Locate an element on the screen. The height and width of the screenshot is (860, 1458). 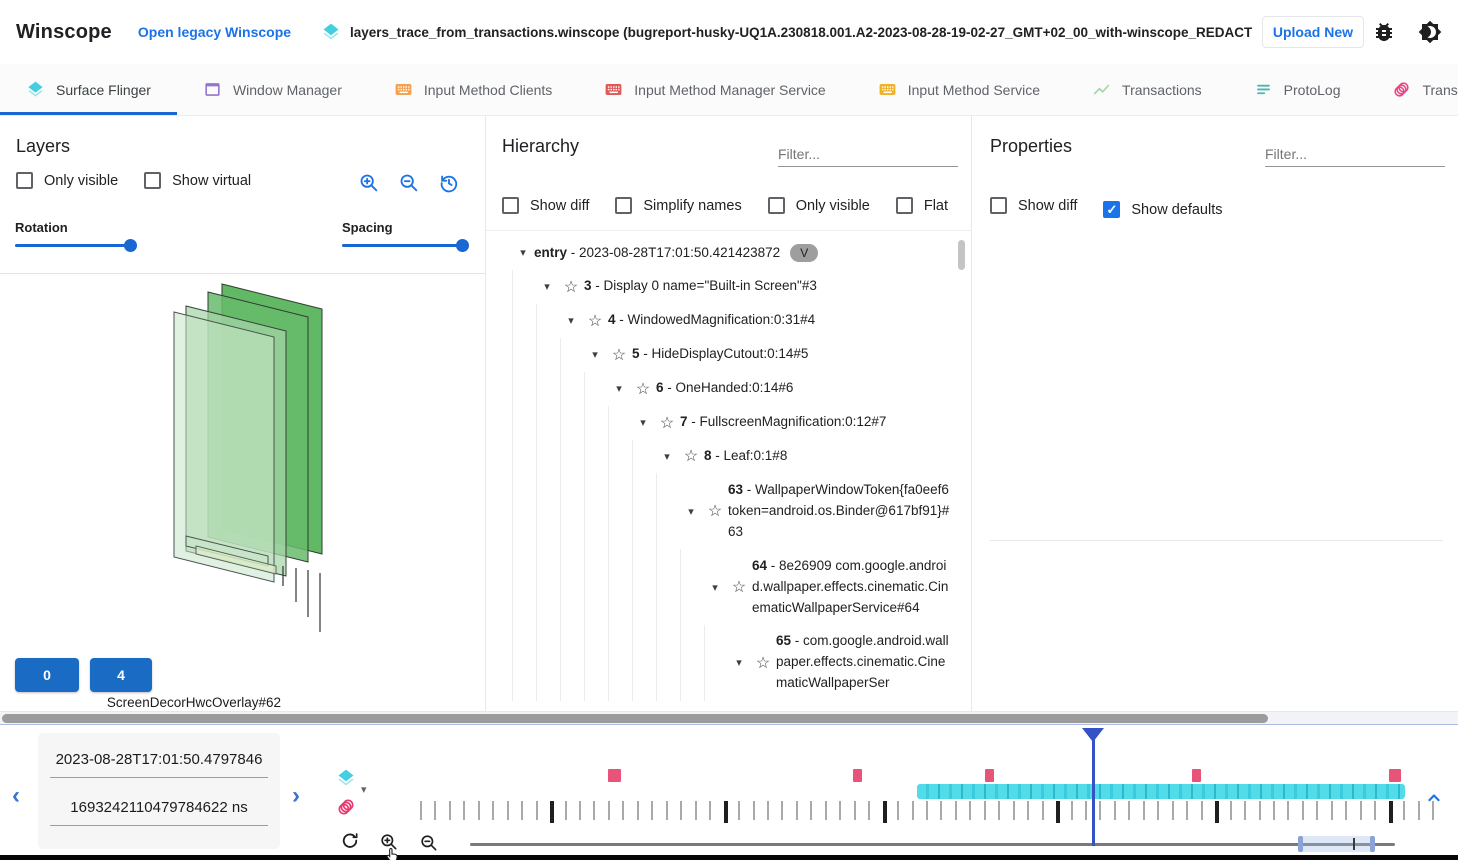
properties-filter-input is located at coordinates (1355, 154).